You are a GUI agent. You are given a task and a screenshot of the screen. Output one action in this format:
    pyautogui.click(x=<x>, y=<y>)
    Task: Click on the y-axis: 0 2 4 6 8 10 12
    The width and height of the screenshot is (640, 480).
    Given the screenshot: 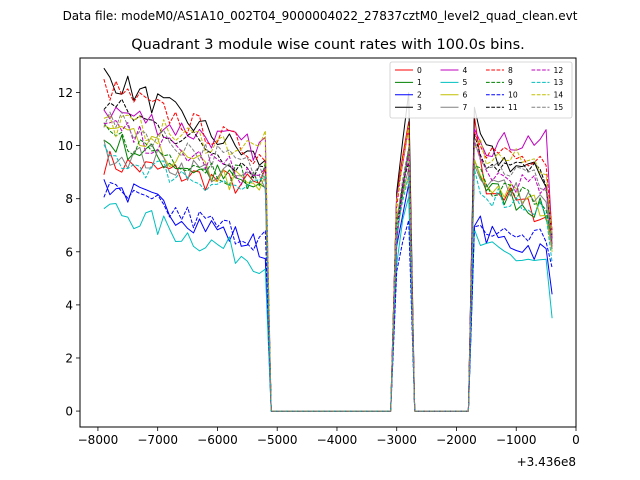 What is the action you would take?
    pyautogui.click(x=69, y=252)
    